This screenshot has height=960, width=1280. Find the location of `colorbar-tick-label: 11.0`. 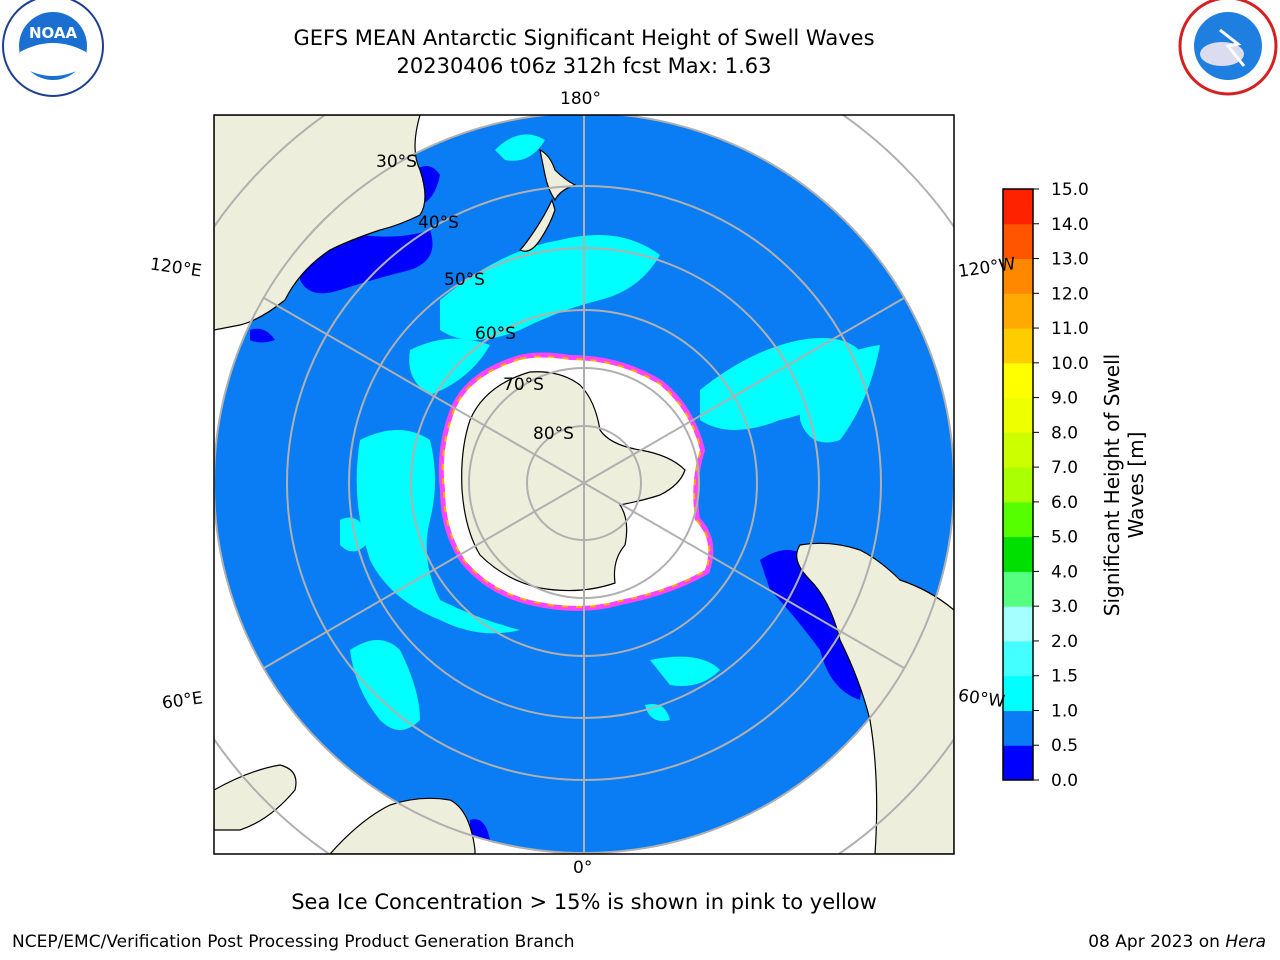

colorbar-tick-label: 11.0 is located at coordinates (1070, 329).